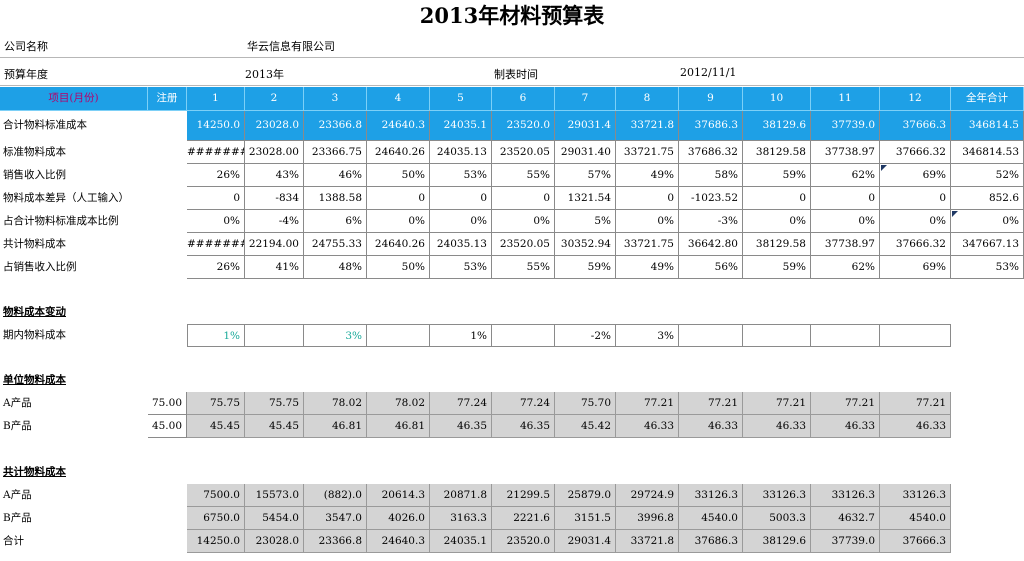 Image resolution: width=1024 pixels, height=561 pixels. What do you see at coordinates (845, 267) in the screenshot?
I see `table-cell: 62%` at bounding box center [845, 267].